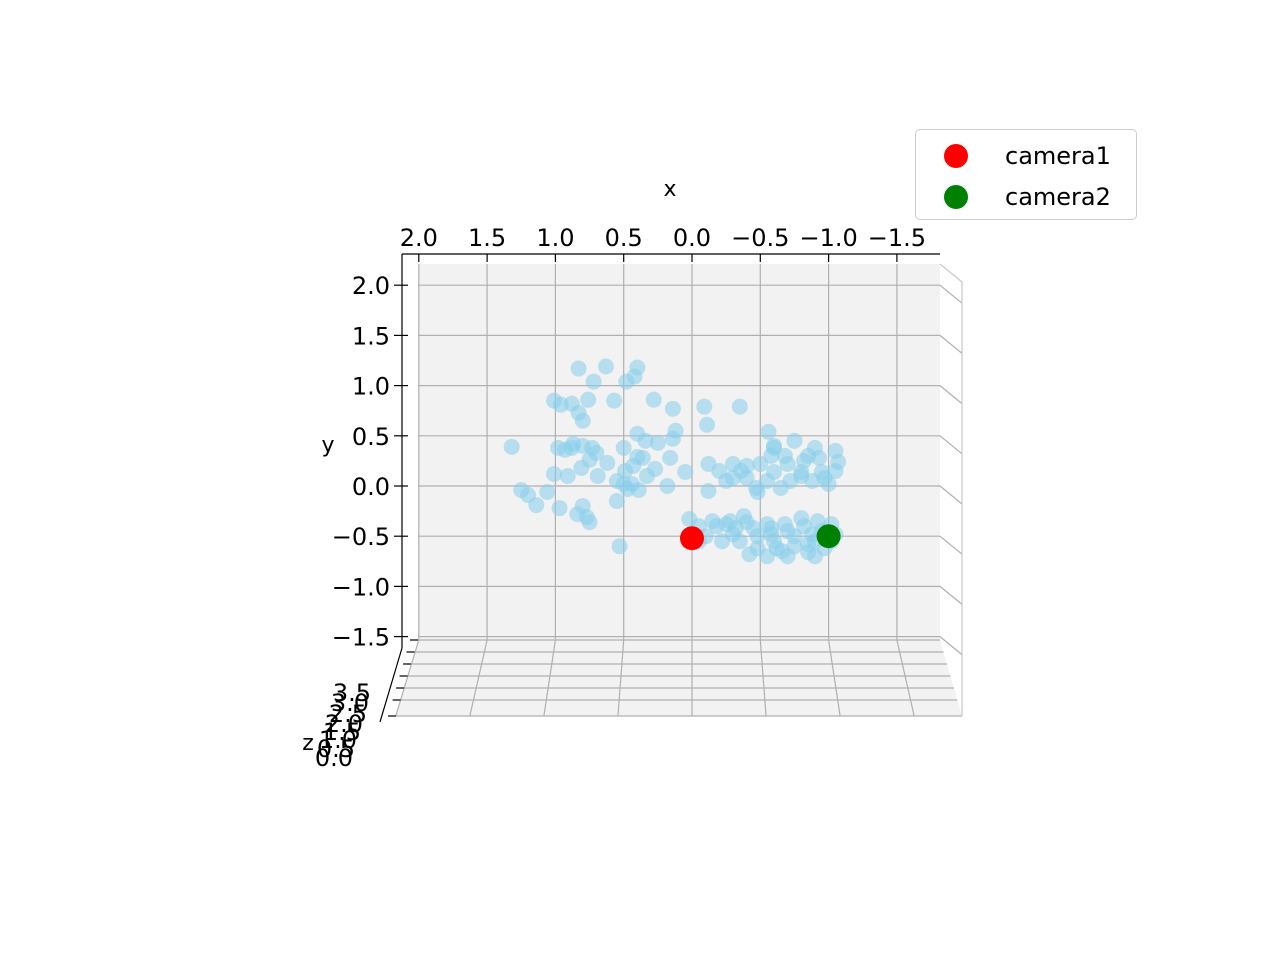 This screenshot has height=960, width=1280. Describe the element at coordinates (1026, 174) in the screenshot. I see `legend: camera1 camera2` at that location.